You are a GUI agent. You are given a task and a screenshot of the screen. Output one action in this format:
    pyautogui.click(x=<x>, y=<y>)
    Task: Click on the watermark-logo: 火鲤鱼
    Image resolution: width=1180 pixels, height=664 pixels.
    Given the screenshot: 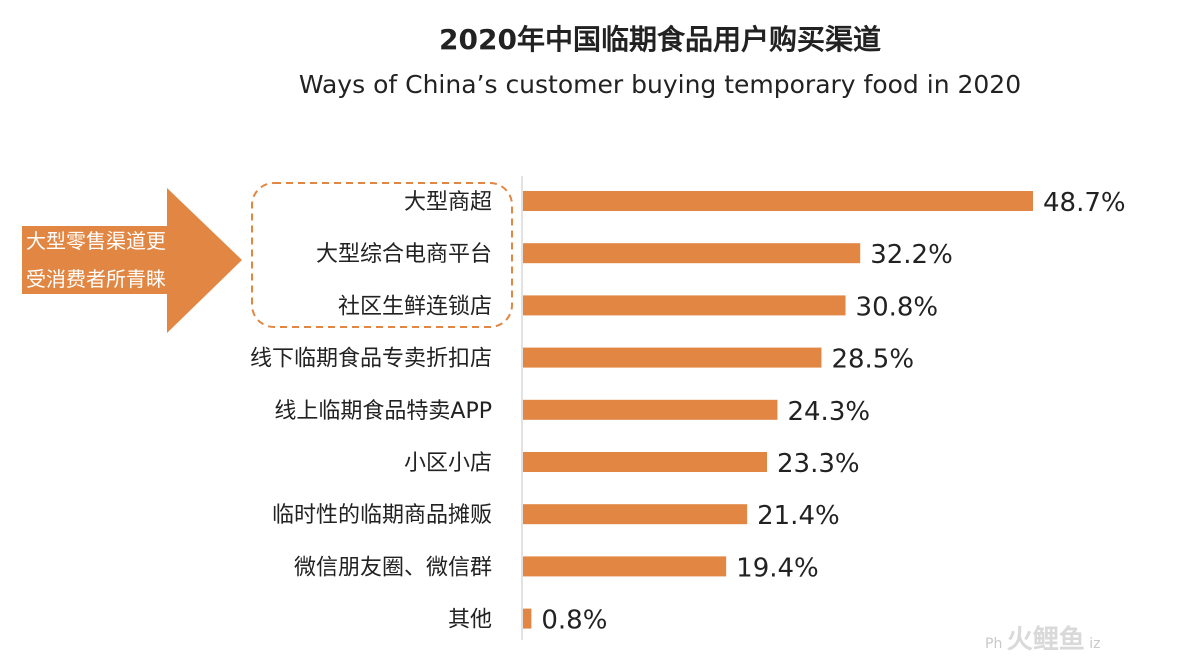 What is the action you would take?
    pyautogui.click(x=1045, y=640)
    